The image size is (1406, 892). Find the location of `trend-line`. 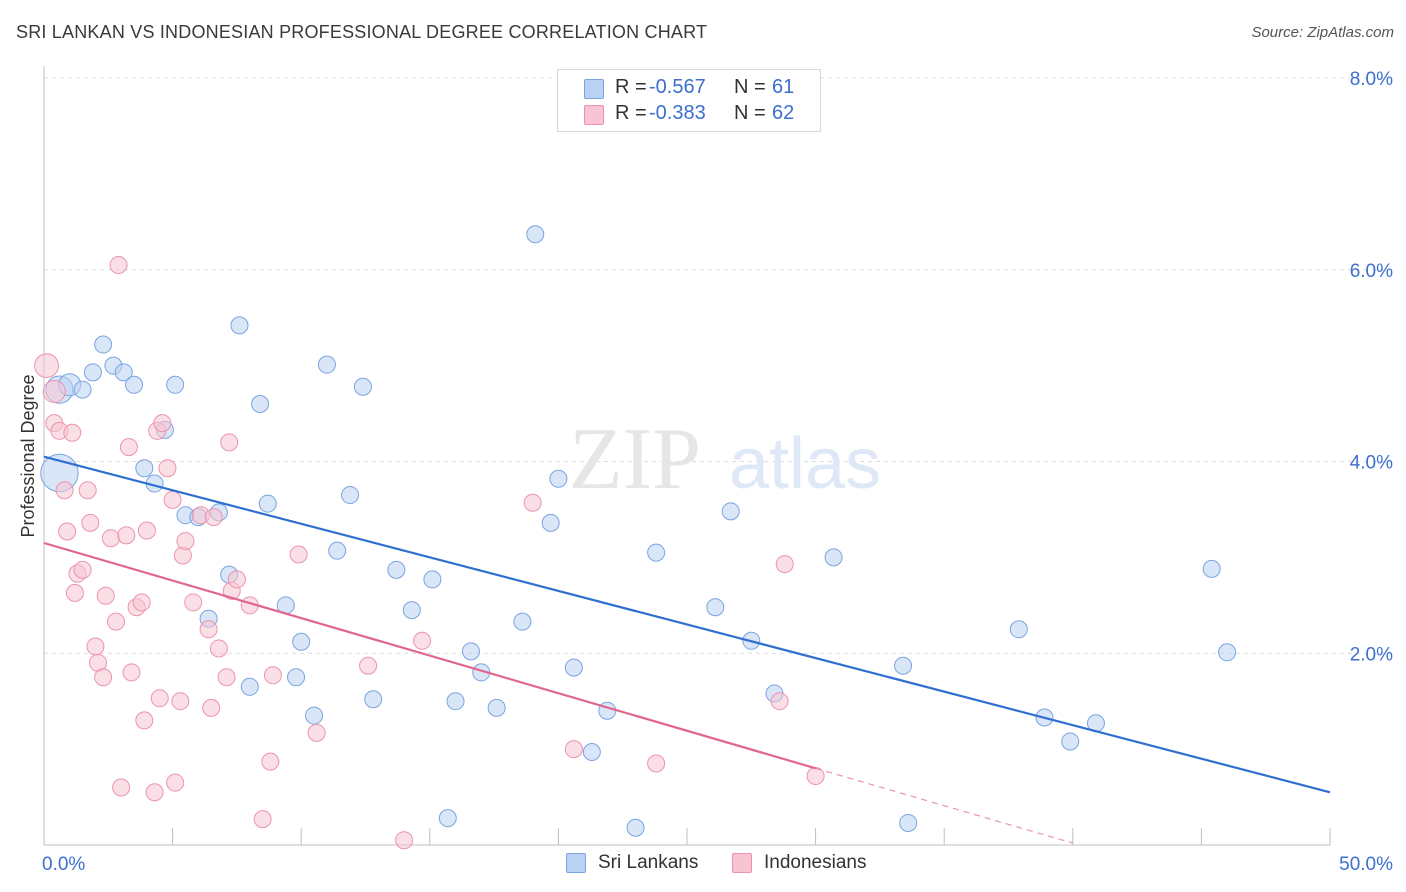

trend-line is located at coordinates (429, 655).